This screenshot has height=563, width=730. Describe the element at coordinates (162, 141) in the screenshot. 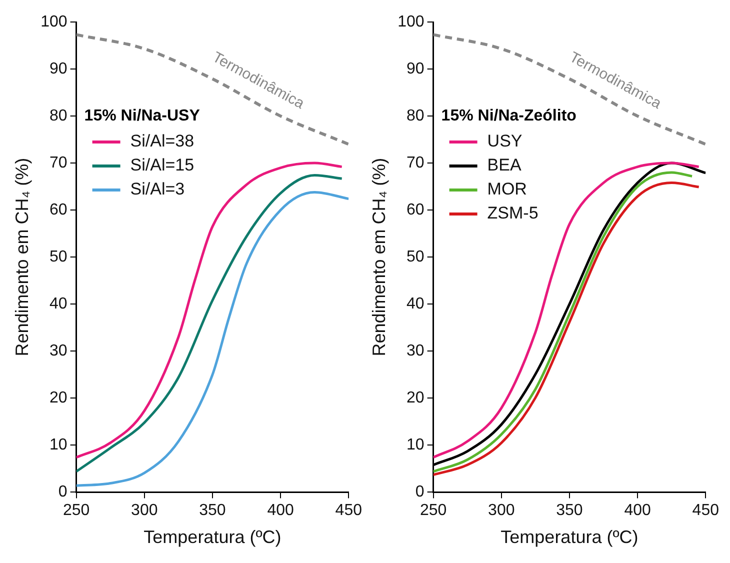

I see `legend-label: Si/Al=38` at that location.